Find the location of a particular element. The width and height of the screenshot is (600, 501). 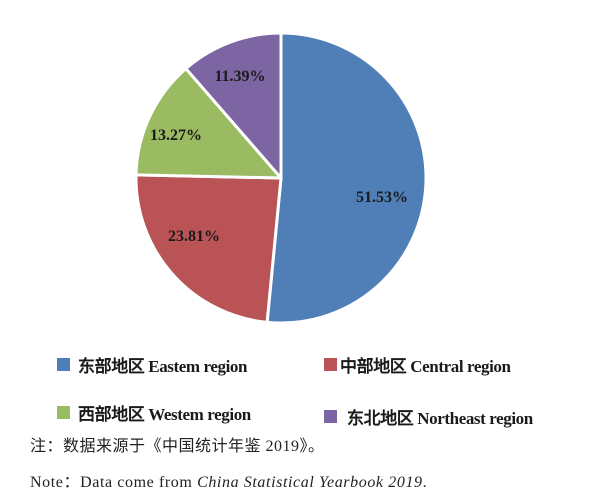

legend-swatch-western is located at coordinates (63, 412).